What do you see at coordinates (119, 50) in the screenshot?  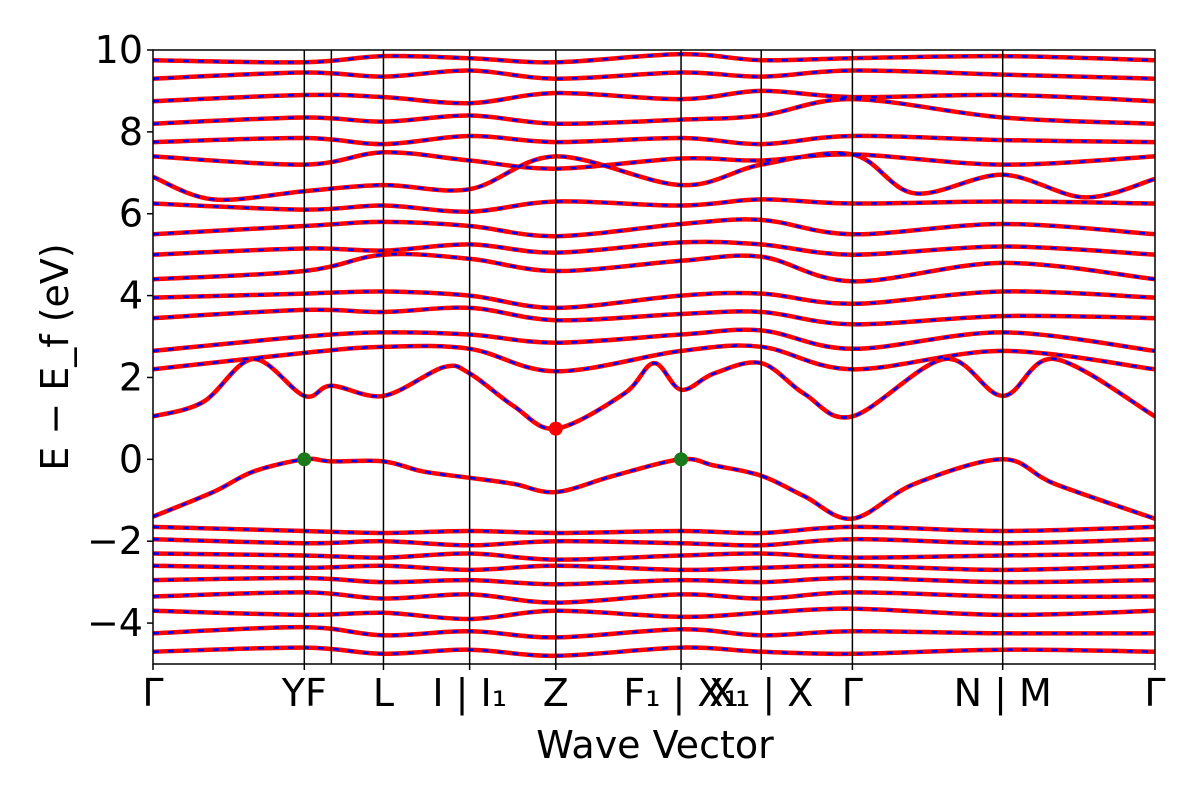 I see `y-tick-label: 10` at bounding box center [119, 50].